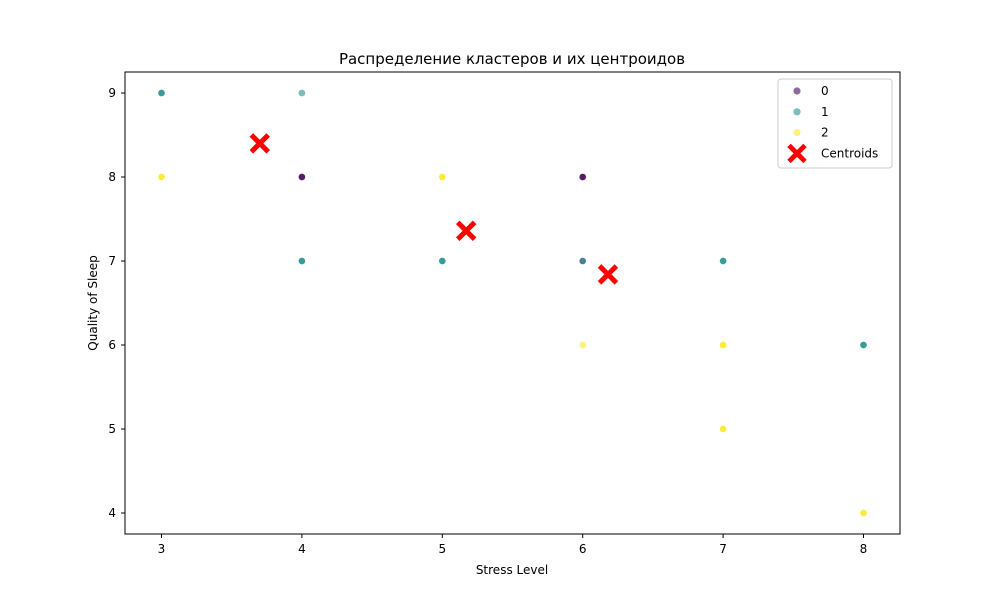 This screenshot has height=605, width=1000. I want to click on y-tick-label: 7, so click(112, 261).